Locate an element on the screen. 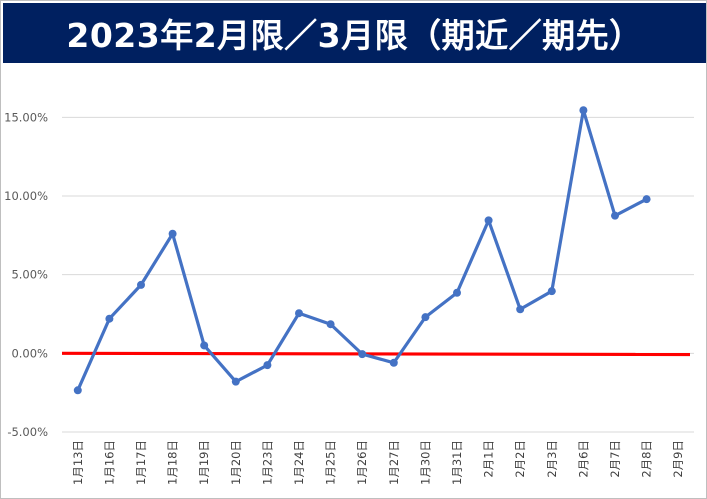 This screenshot has height=499, width=707. y-axis-ticks: -5.00% 0.00% 5.00% 10.00% 15.00% is located at coordinates (26, 274).